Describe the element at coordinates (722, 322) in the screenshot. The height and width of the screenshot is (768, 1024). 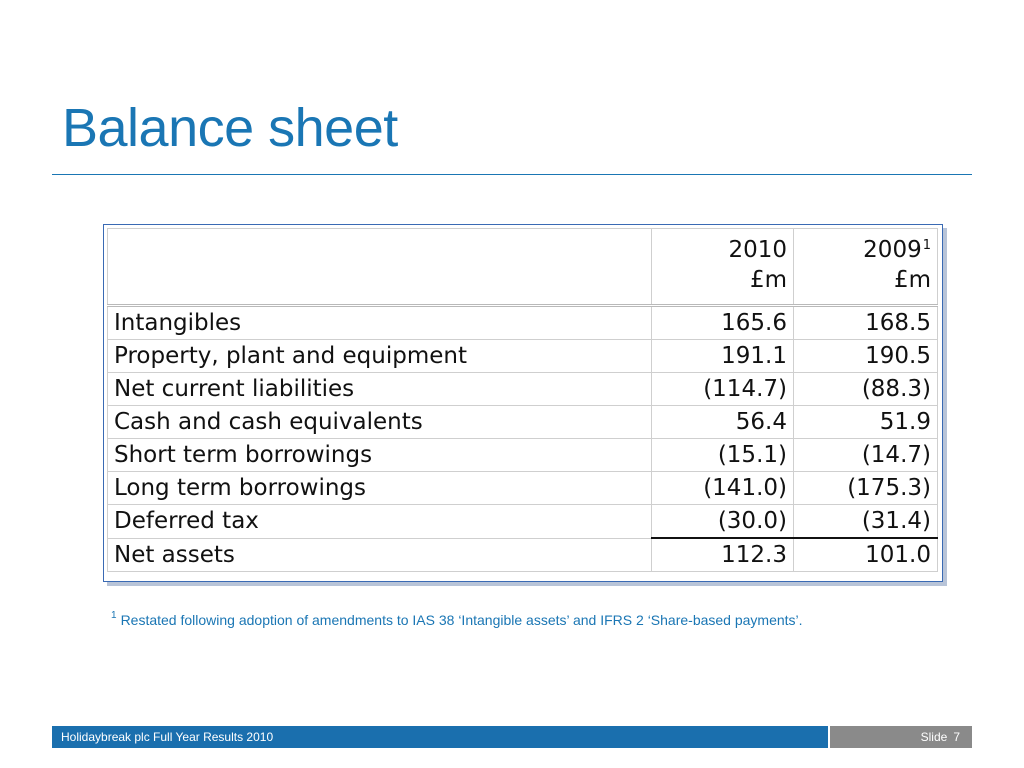
I see `value-2010: 165.6` at that location.